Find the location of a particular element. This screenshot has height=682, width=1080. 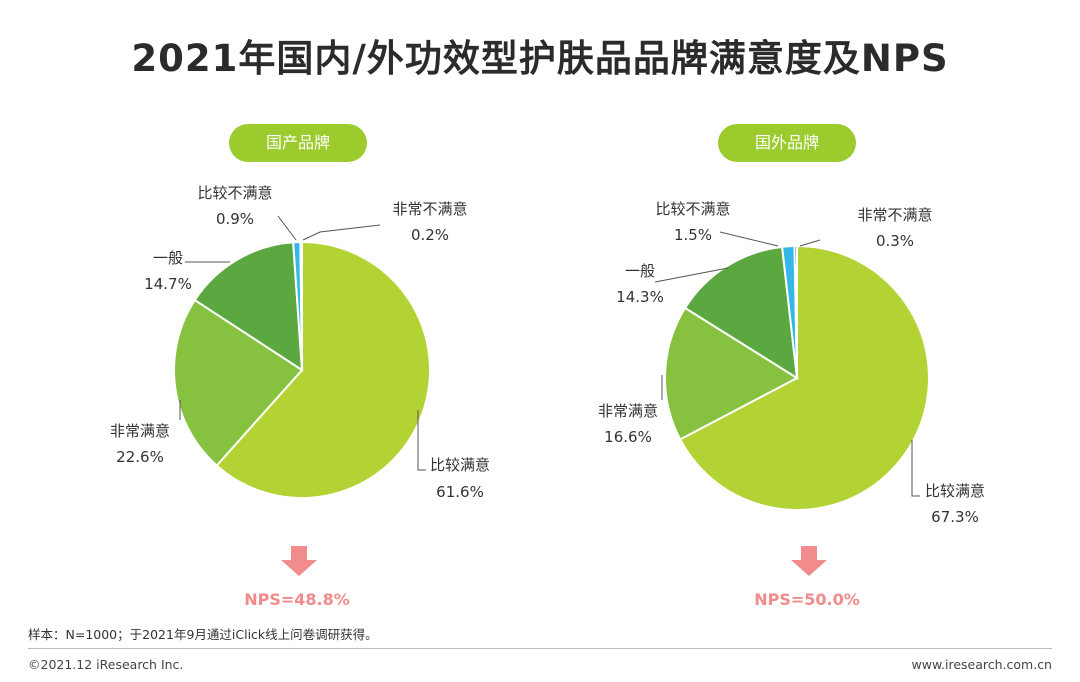

chart-title-foreign: 国外品牌 is located at coordinates (787, 143).